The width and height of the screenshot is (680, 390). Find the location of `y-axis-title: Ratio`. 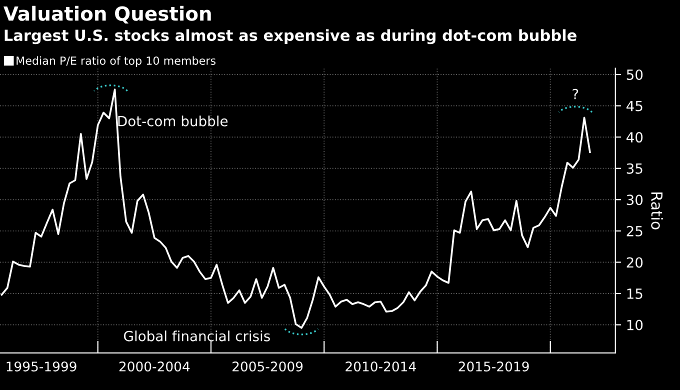

y-axis-title: Ratio is located at coordinates (657, 211).